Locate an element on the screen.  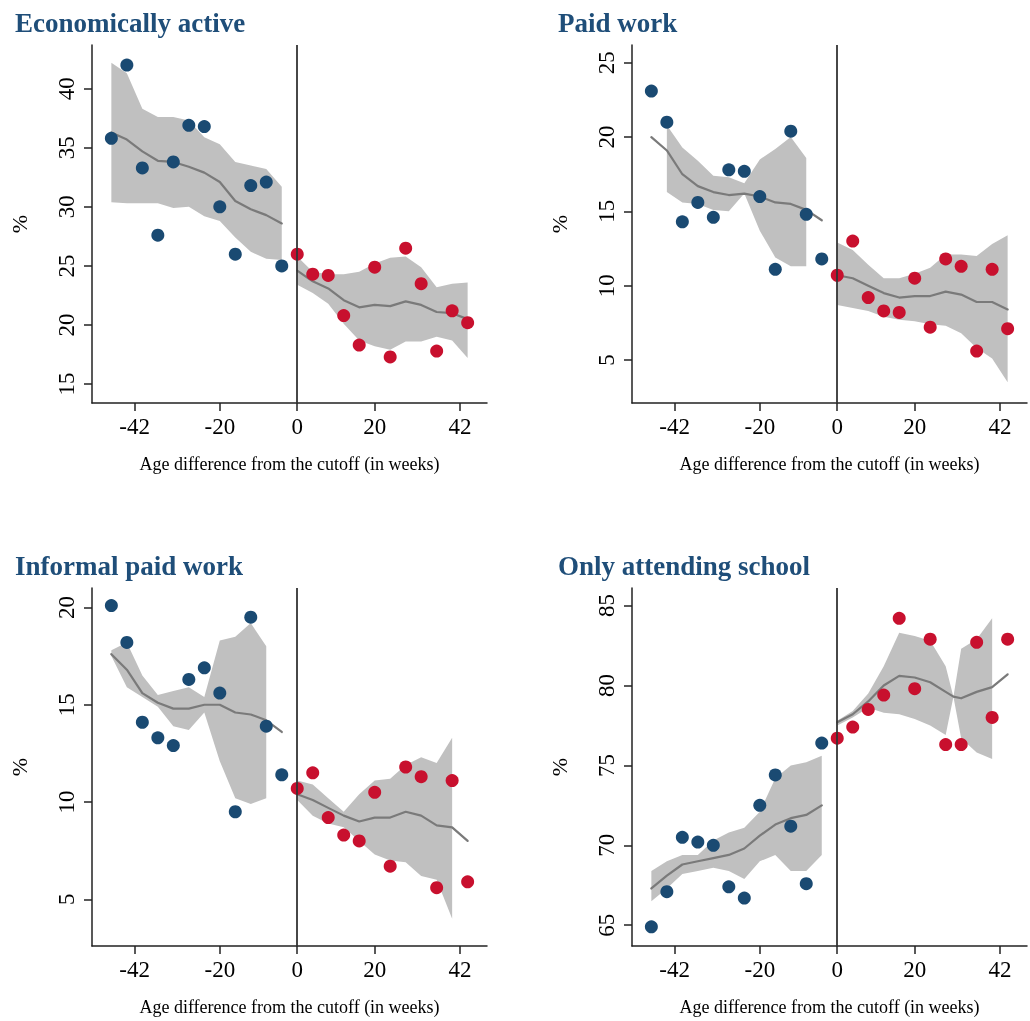
chart-title: Paid work is located at coordinates (618, 22).